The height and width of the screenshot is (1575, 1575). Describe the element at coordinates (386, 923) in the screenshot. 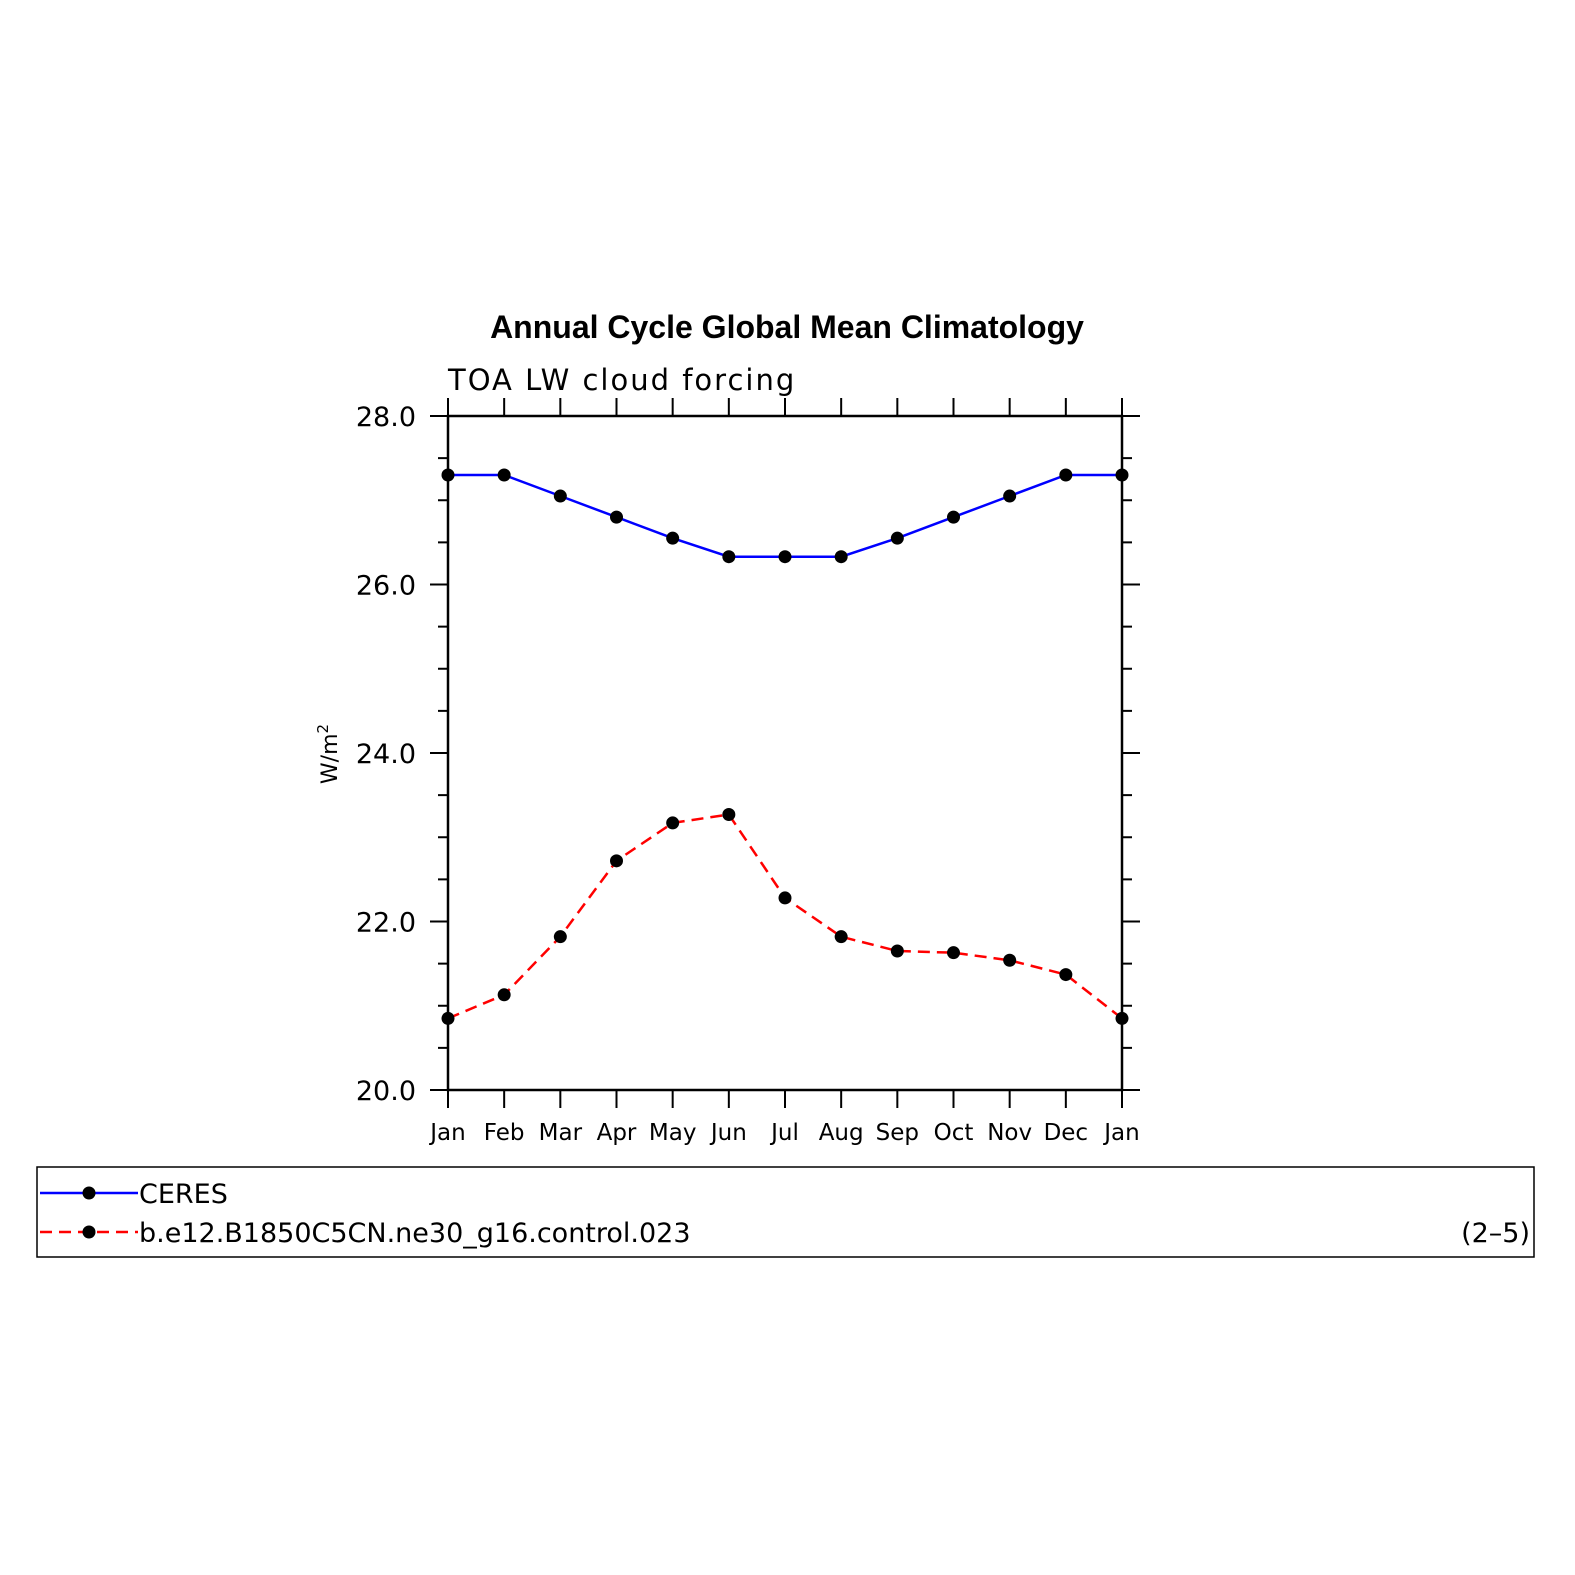

I see `y-tick-label: 22.0` at that location.